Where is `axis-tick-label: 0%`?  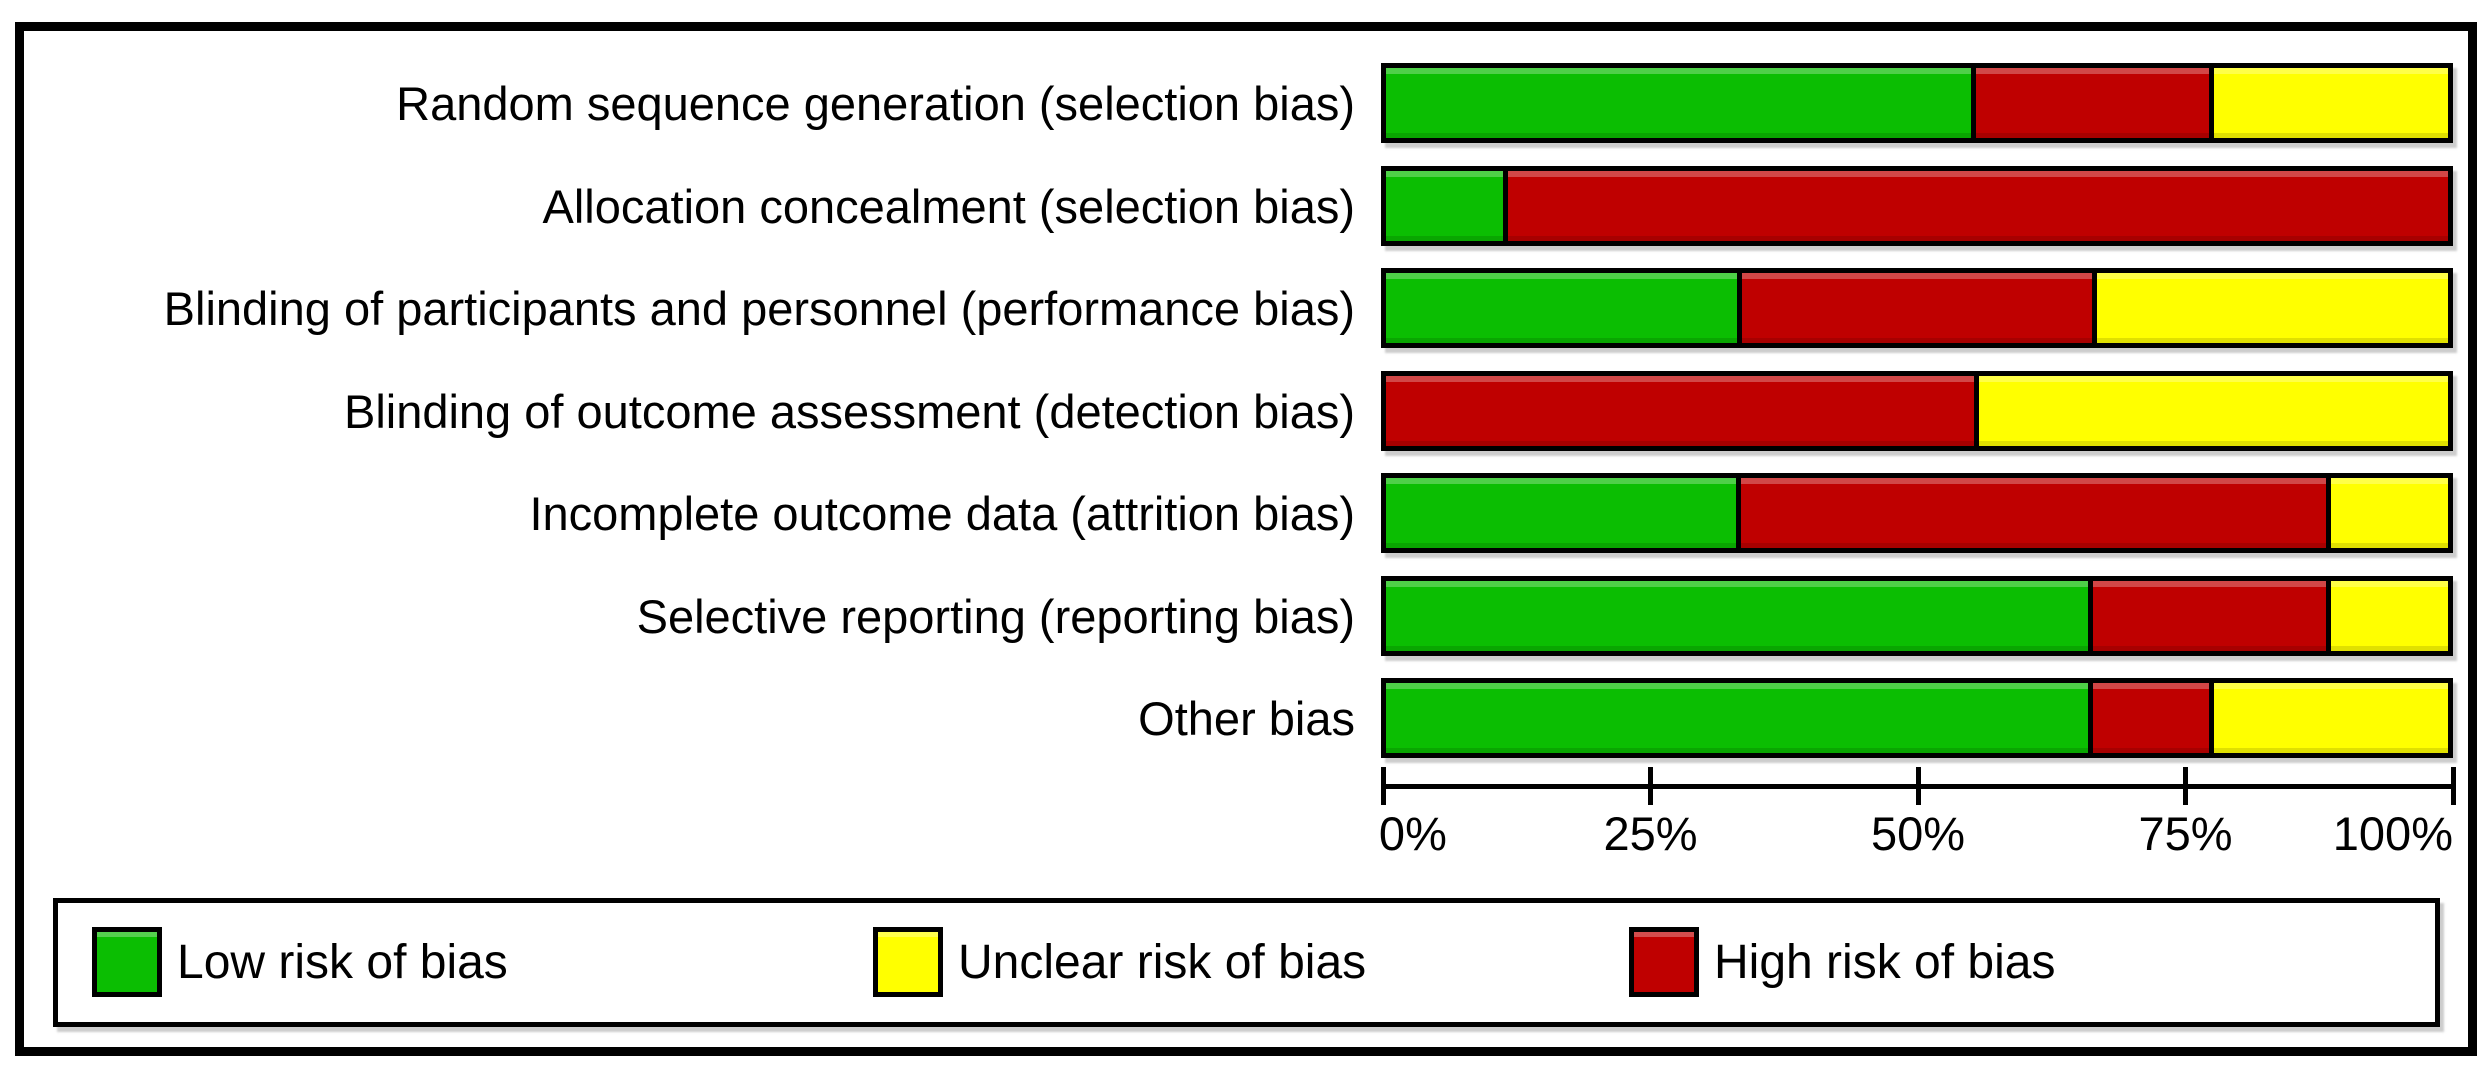 axis-tick-label: 0% is located at coordinates (1412, 833).